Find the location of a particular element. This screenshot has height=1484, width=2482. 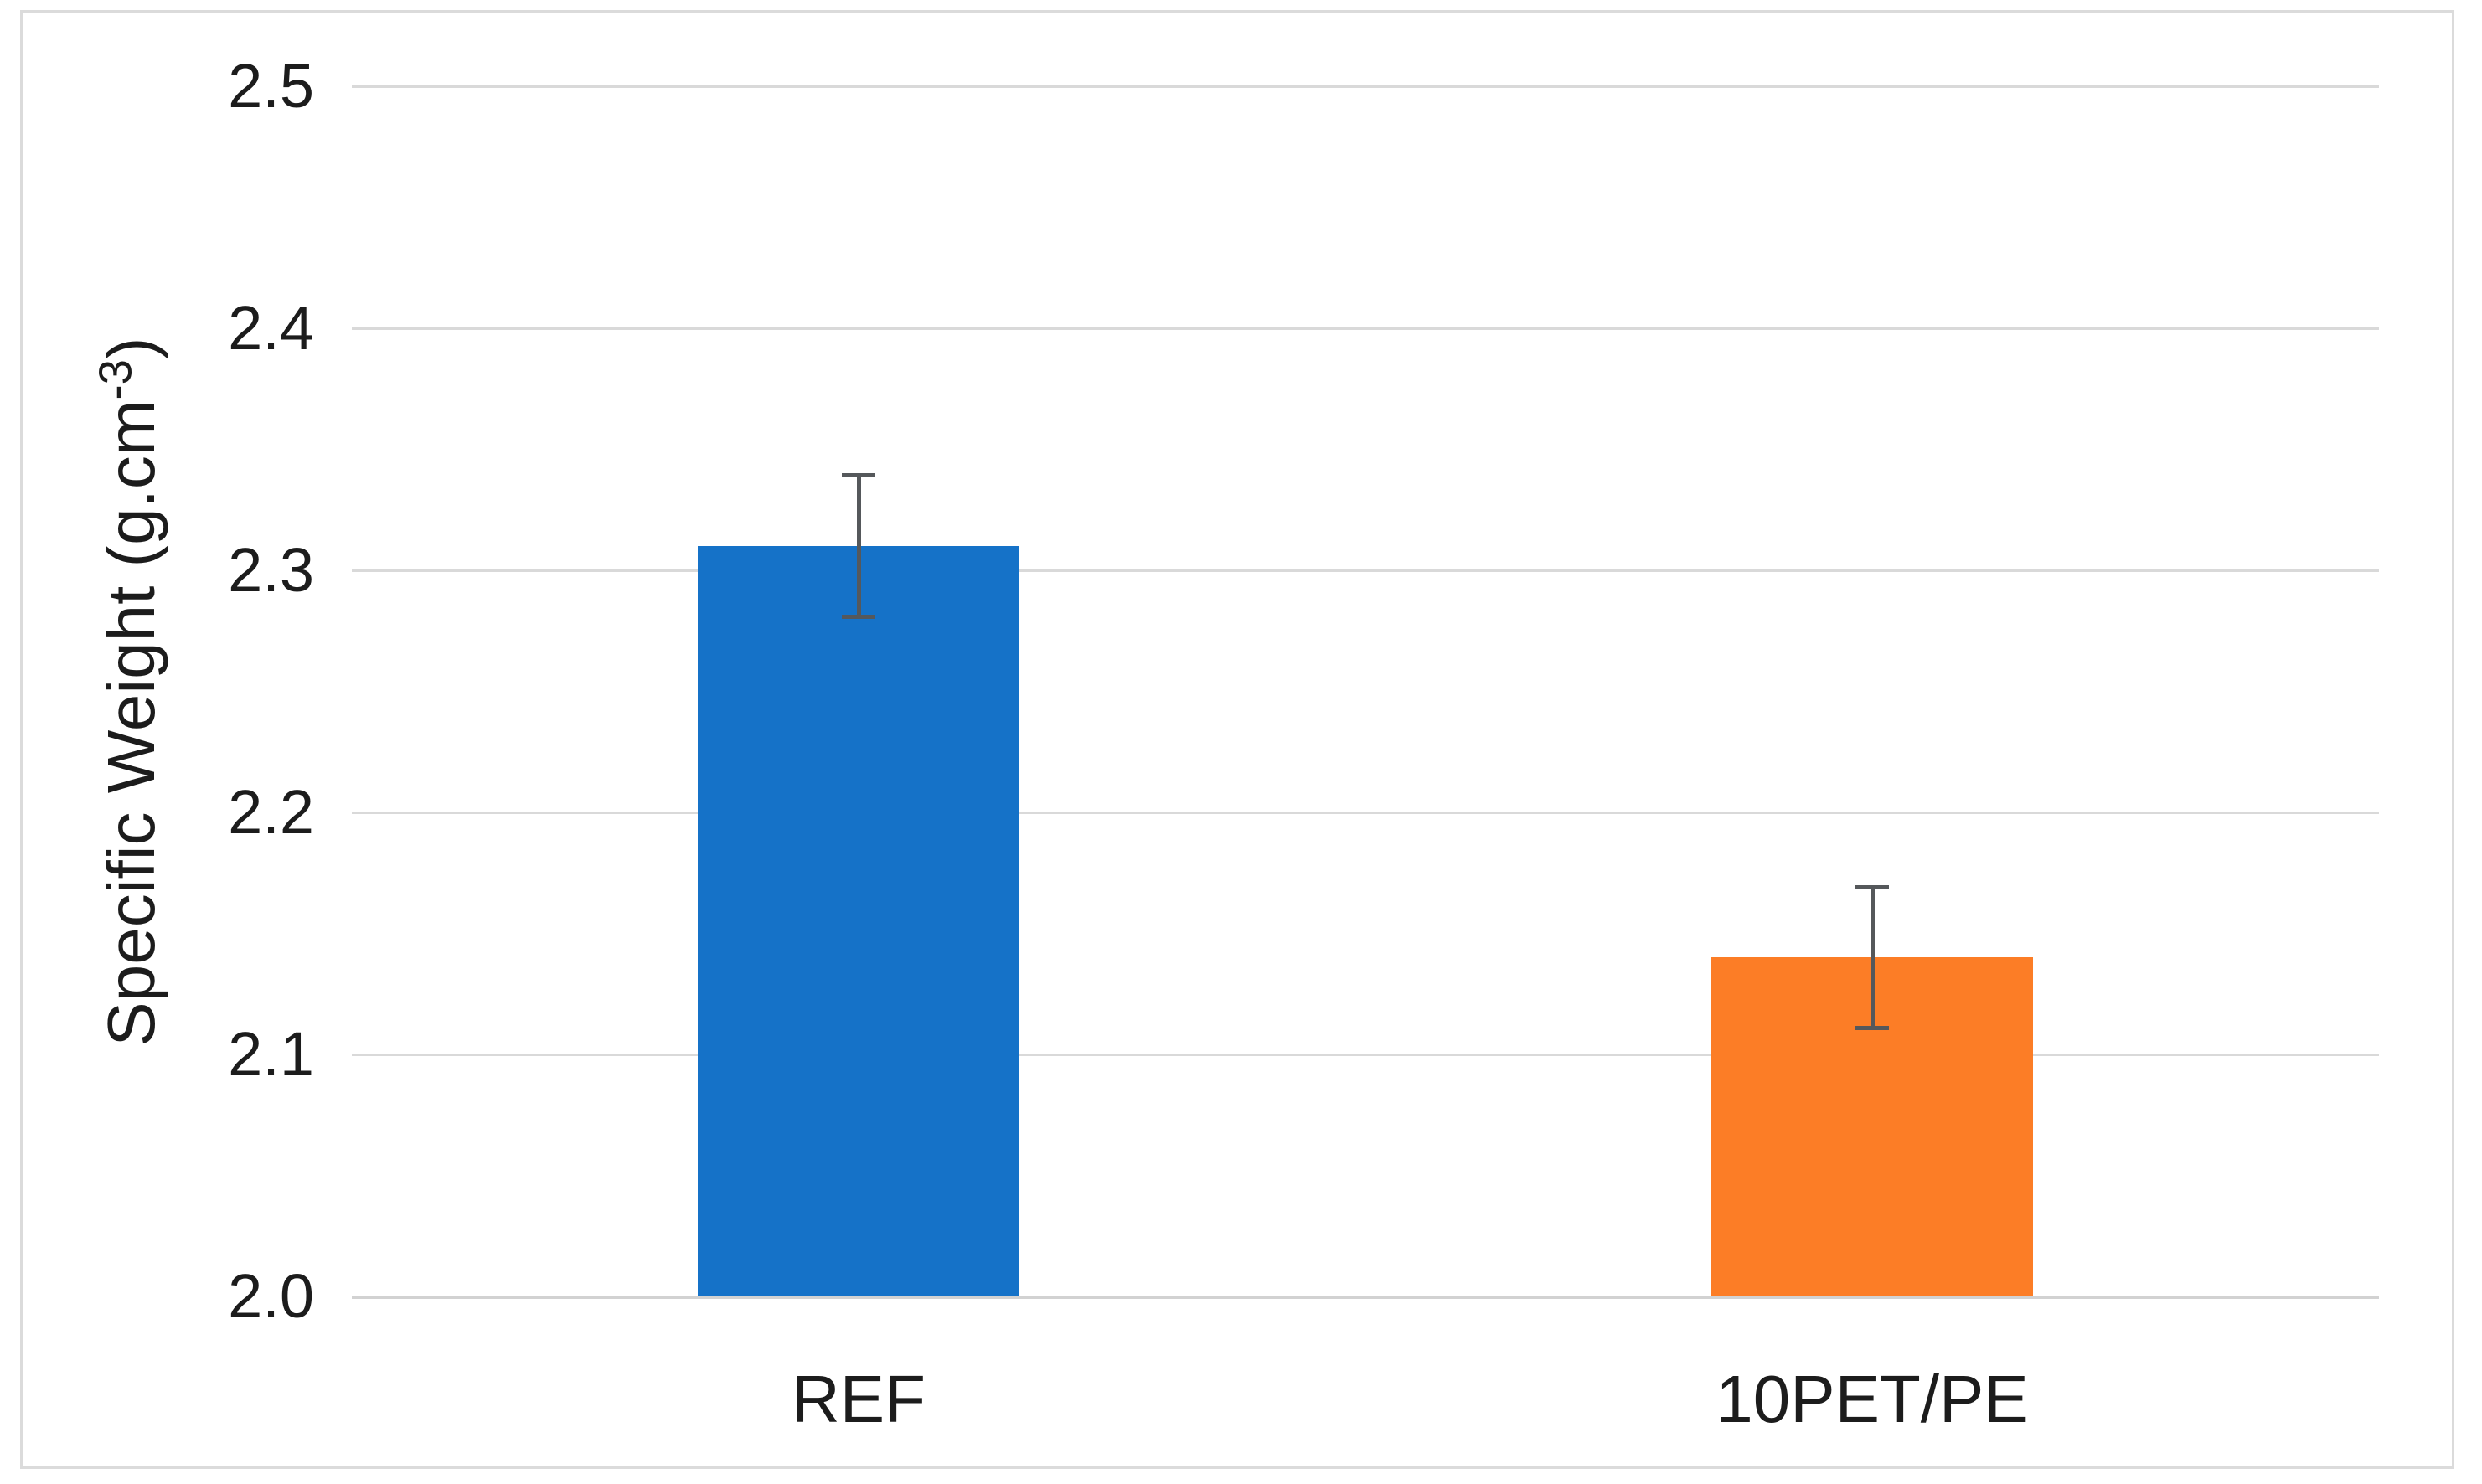

gridline-2.4 is located at coordinates (1365, 328).